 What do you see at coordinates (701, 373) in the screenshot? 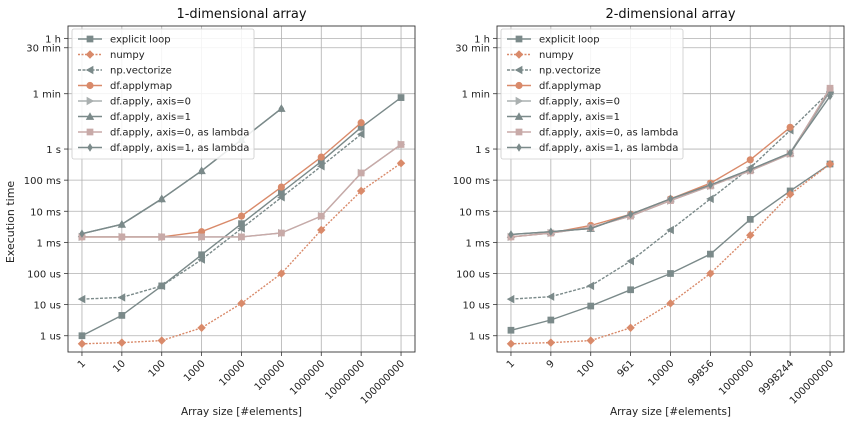
I see `x-tick-label: 99856` at bounding box center [701, 373].